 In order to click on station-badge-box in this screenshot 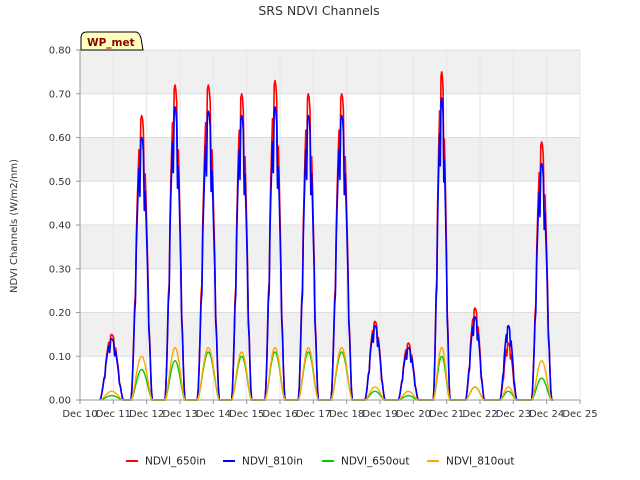, I will do `click(112, 41)`.